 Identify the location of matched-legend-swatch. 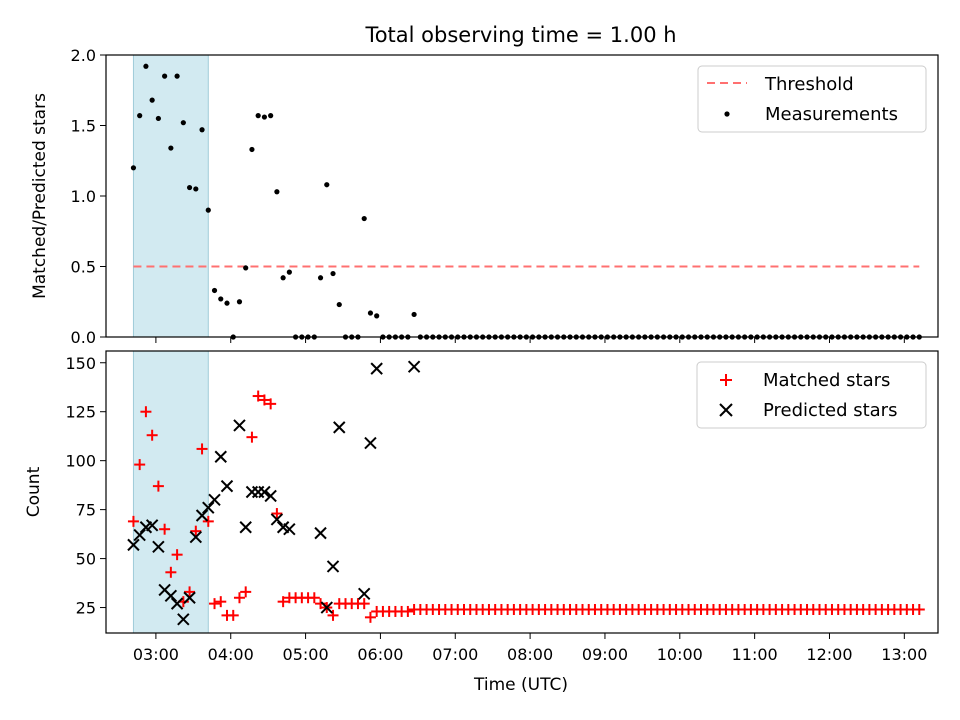
(726, 380).